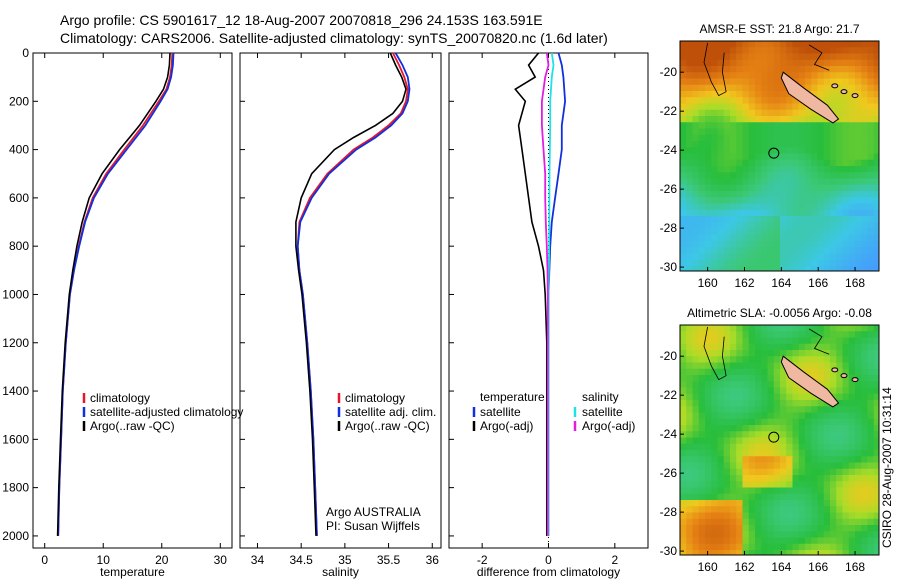 This screenshot has height=580, width=900. Describe the element at coordinates (353, 294) in the screenshot. I see `series-line-satellite-adj-clim-` at that location.